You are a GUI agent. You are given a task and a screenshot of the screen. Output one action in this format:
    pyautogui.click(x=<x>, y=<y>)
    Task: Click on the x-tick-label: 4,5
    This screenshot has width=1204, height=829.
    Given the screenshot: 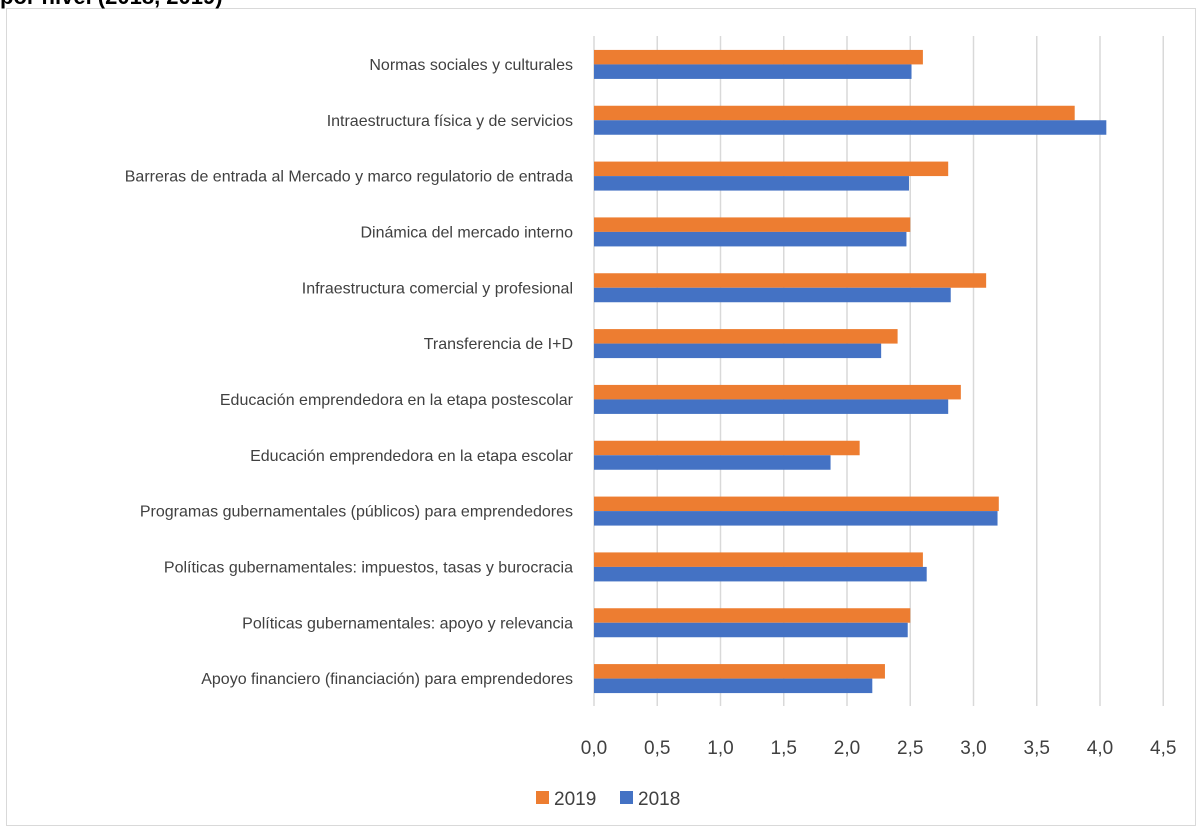 What is the action you would take?
    pyautogui.click(x=1163, y=748)
    